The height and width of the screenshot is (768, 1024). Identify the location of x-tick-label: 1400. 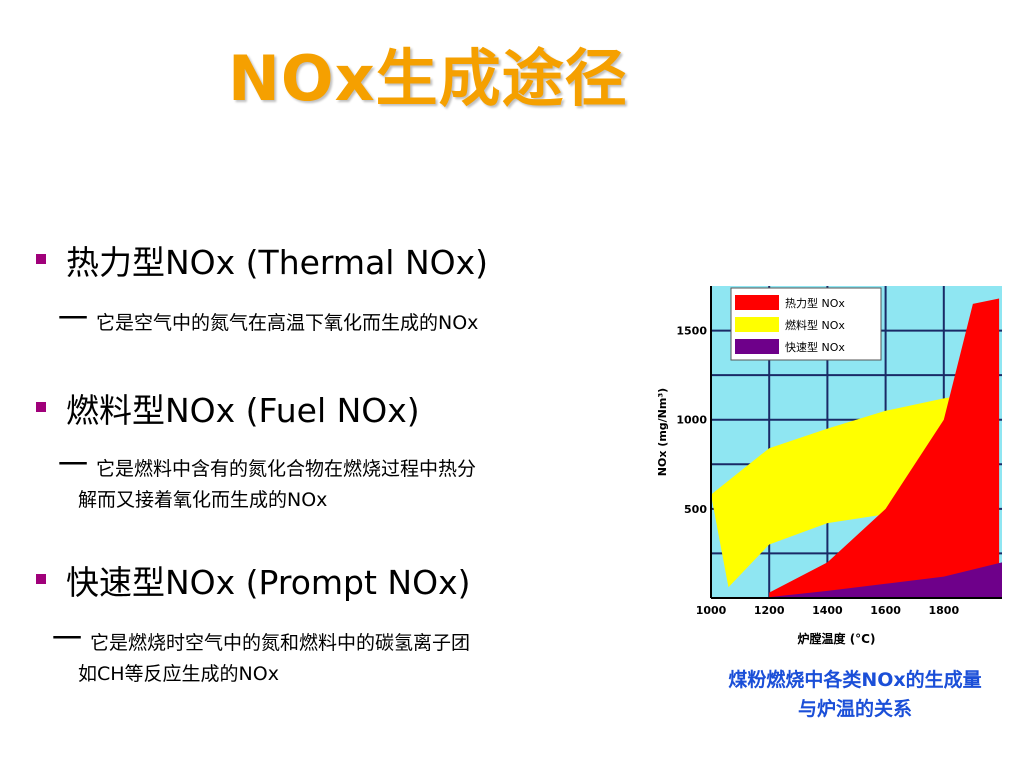
(827, 610).